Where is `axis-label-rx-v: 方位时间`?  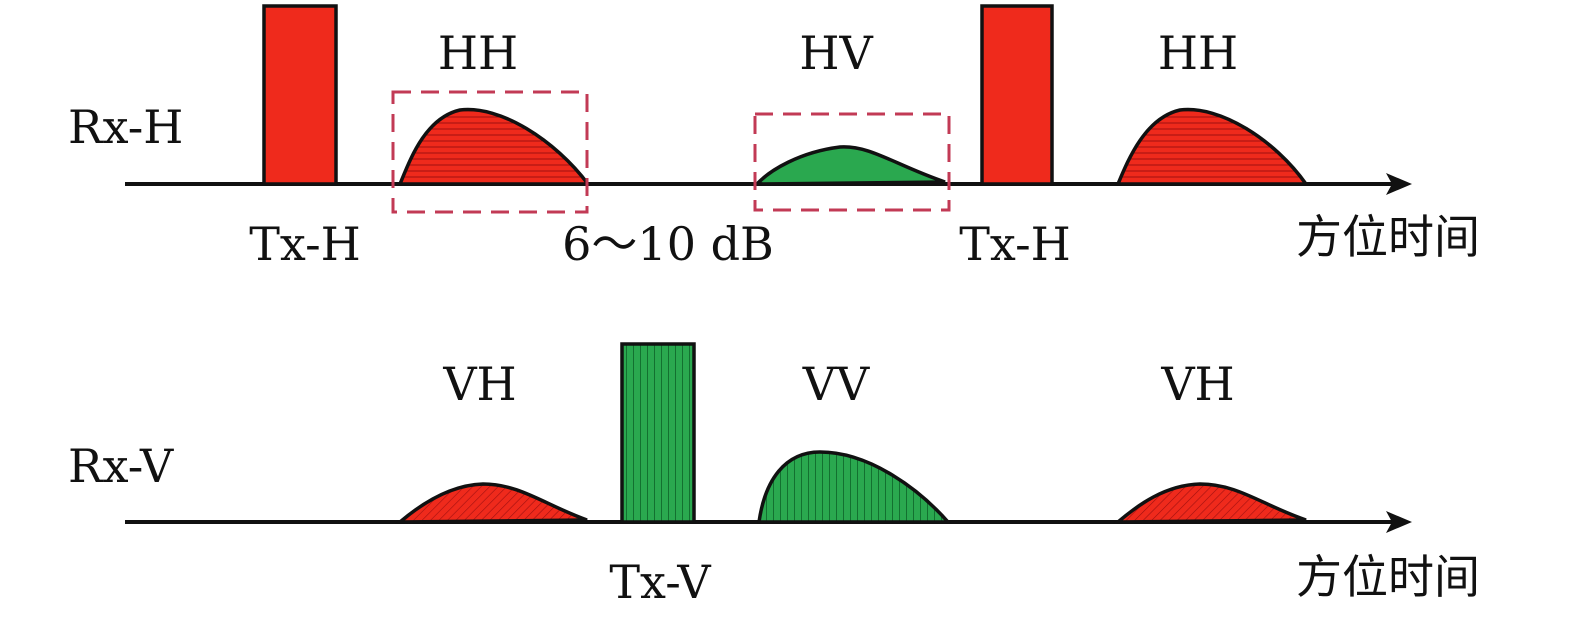
axis-label-rx-v: 方位时间 is located at coordinates (1388, 577).